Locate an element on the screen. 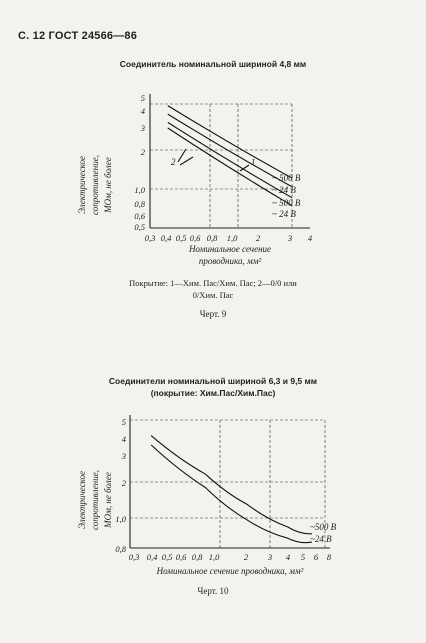  figure1-y-label-1: Электрическое is located at coordinates (82, 185).